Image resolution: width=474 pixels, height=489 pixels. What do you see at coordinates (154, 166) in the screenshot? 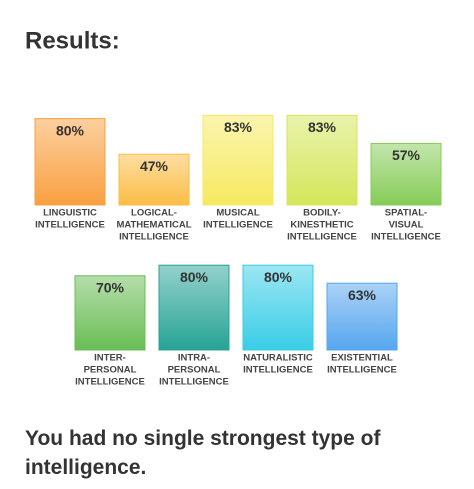
I see `value-label: 47%` at bounding box center [154, 166].